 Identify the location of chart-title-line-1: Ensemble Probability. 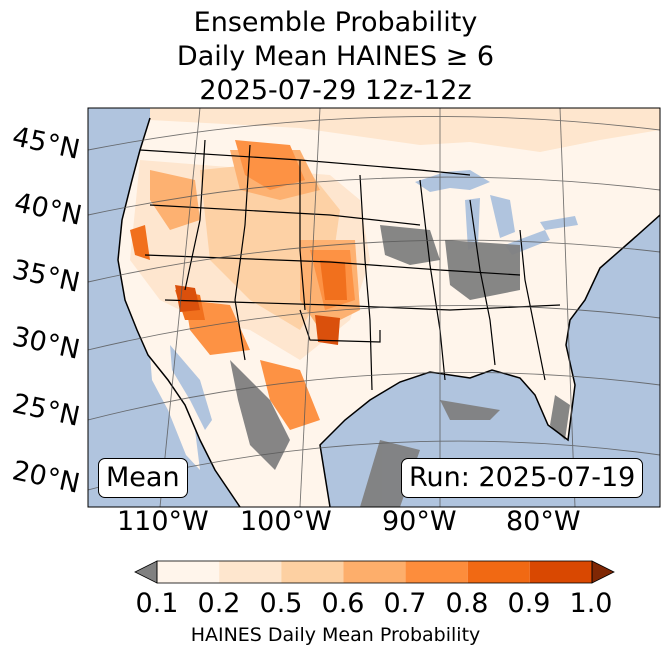
(335, 22).